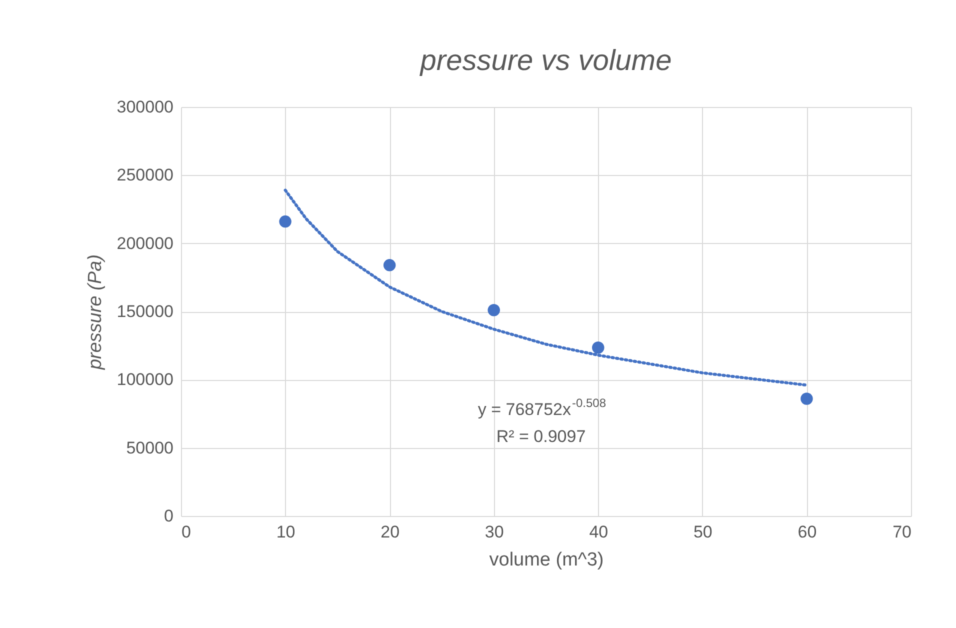  I want to click on x-tick-label: 10, so click(286, 532).